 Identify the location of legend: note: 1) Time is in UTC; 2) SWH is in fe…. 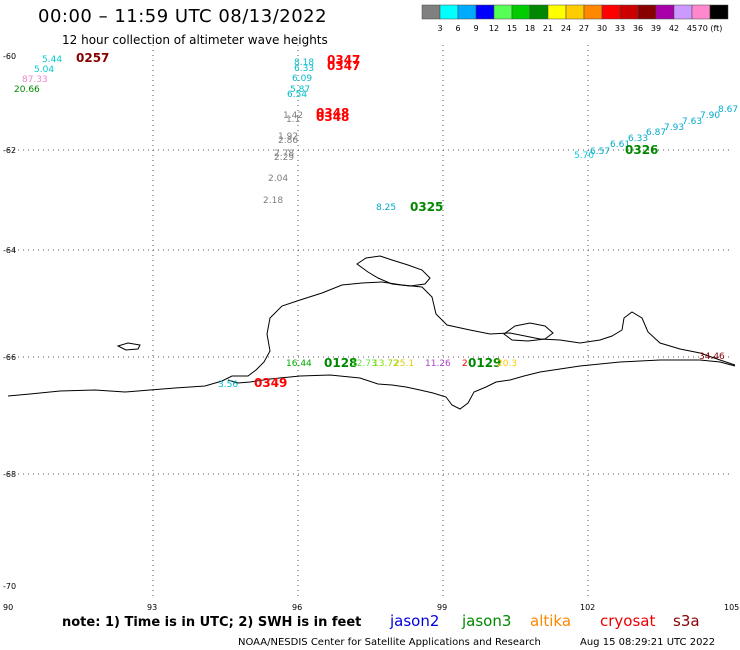
(388, 630).